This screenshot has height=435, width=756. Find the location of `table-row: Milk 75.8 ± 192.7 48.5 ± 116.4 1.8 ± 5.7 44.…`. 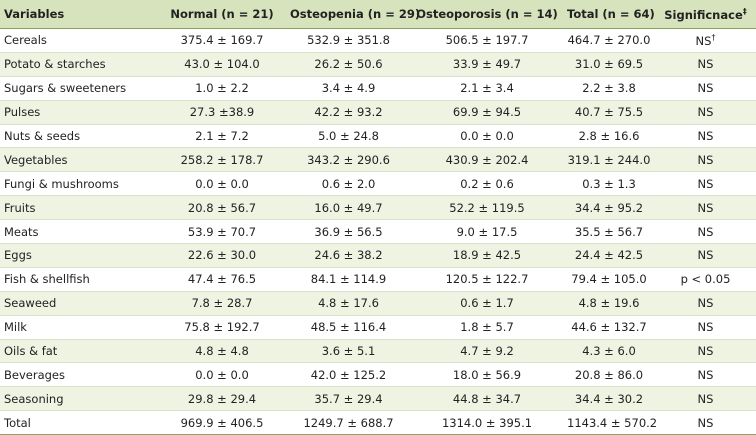

table-row: Milk 75.8 ± 192.7 48.5 ± 116.4 1.8 ± 5.7 44.… is located at coordinates (378, 327).